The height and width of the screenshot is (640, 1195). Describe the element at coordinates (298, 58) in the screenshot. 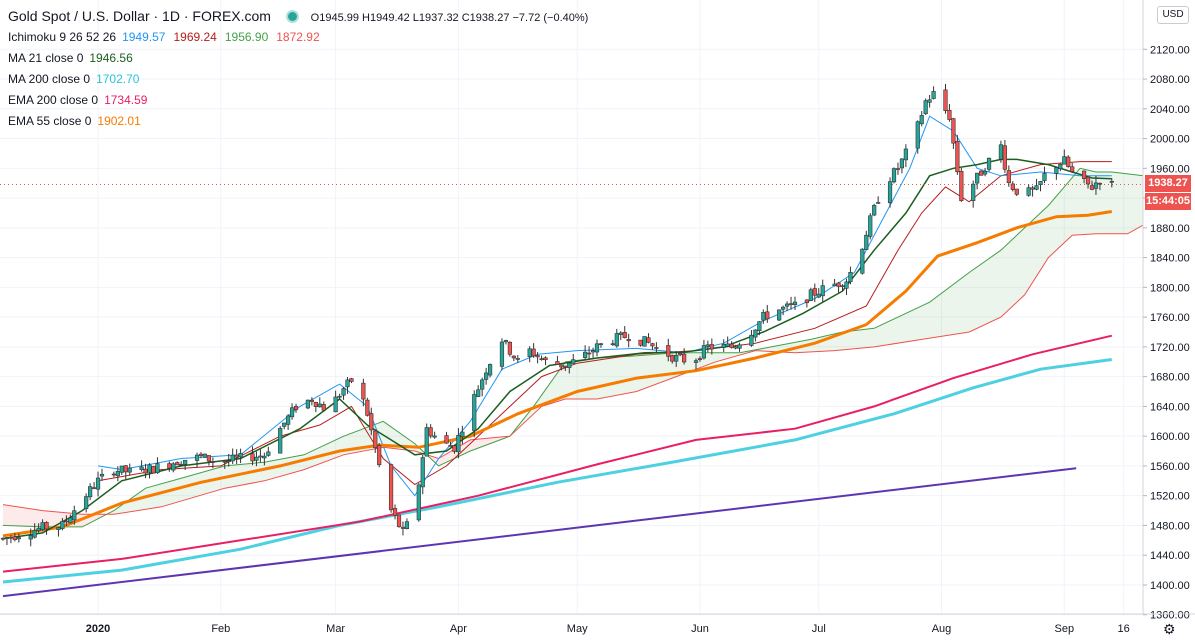

I see `indicator-legend-row: MA 21 close 0 1946.56` at that location.